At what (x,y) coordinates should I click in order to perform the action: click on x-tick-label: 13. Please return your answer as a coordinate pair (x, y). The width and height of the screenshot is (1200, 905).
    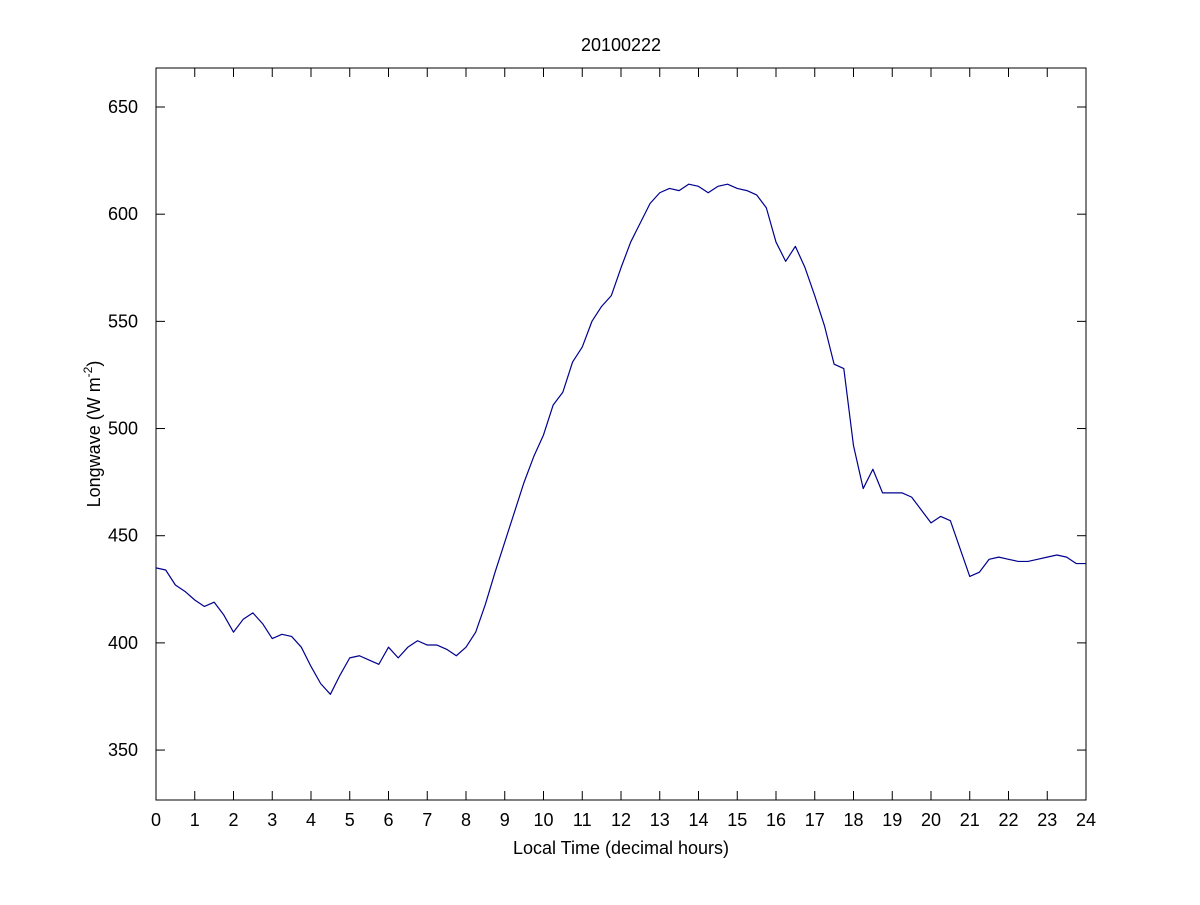
    Looking at the image, I should click on (660, 820).